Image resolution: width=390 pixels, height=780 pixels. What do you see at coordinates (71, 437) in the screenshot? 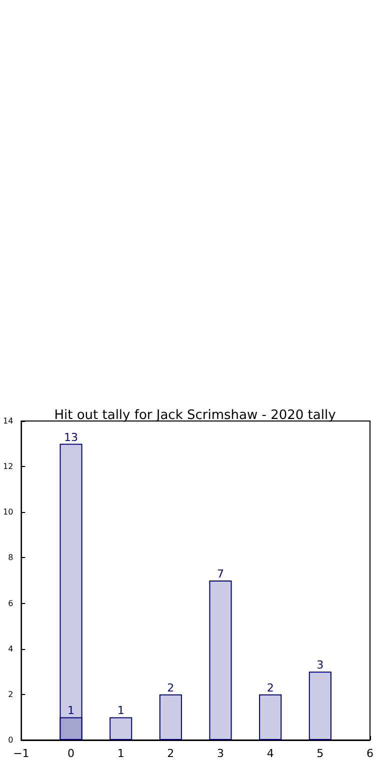
I see `data-label: 13` at bounding box center [71, 437].